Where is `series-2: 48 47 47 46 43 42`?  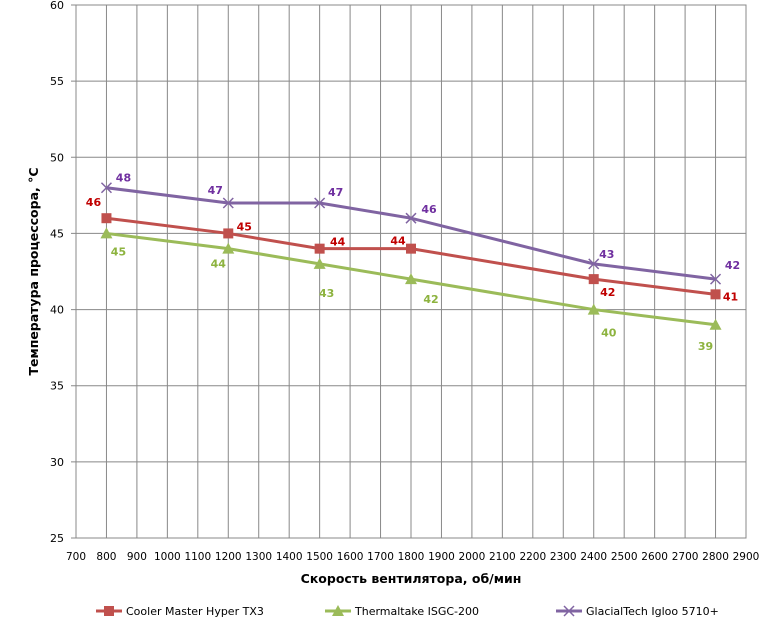
series-2: 48 47 47 46 43 42 is located at coordinates (420, 228).